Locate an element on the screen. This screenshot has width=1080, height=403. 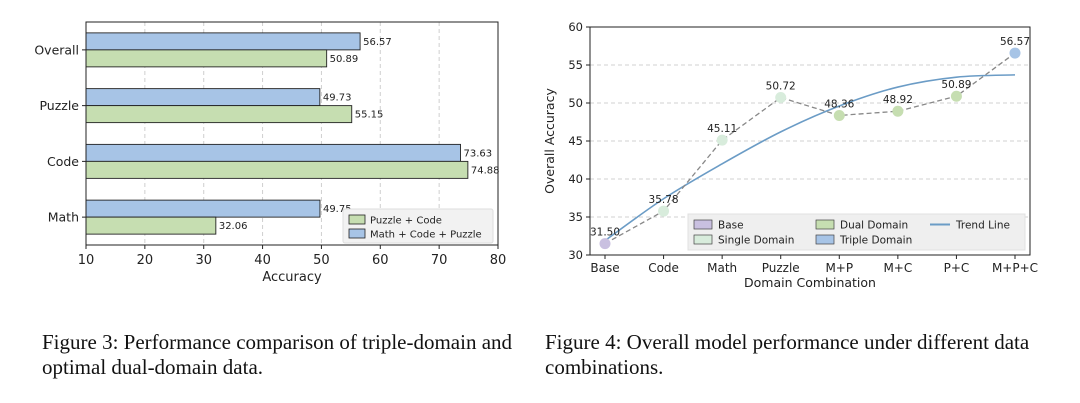
x-tick-label: Code is located at coordinates (663, 268).